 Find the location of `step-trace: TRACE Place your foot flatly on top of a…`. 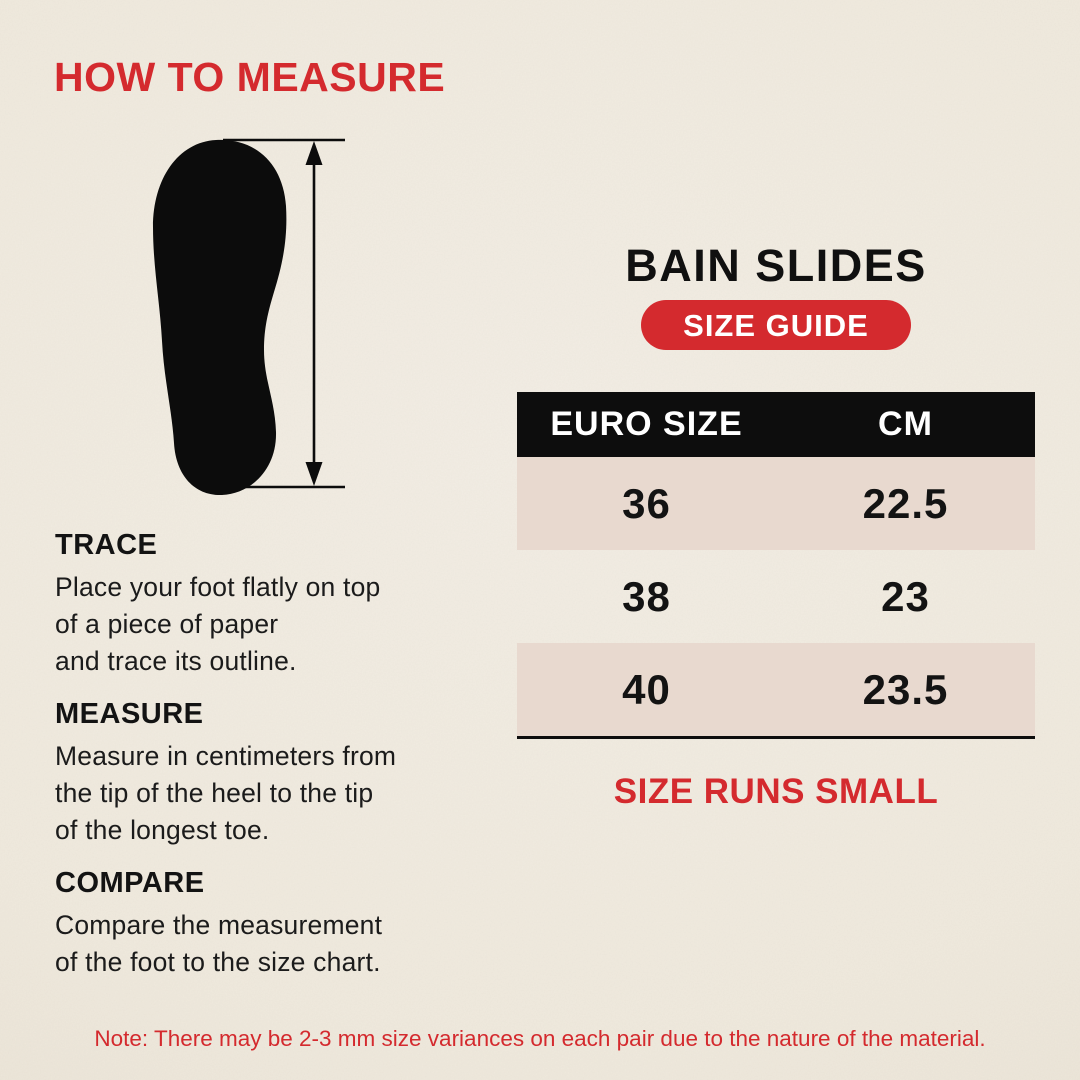

step-trace: TRACE Place your foot flatly on top of a… is located at coordinates (285, 604).